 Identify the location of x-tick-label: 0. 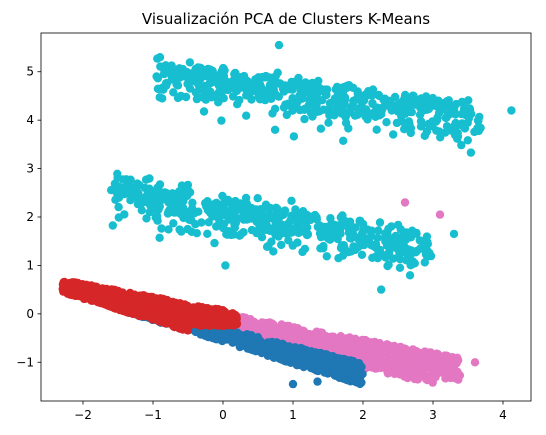
(223, 415).